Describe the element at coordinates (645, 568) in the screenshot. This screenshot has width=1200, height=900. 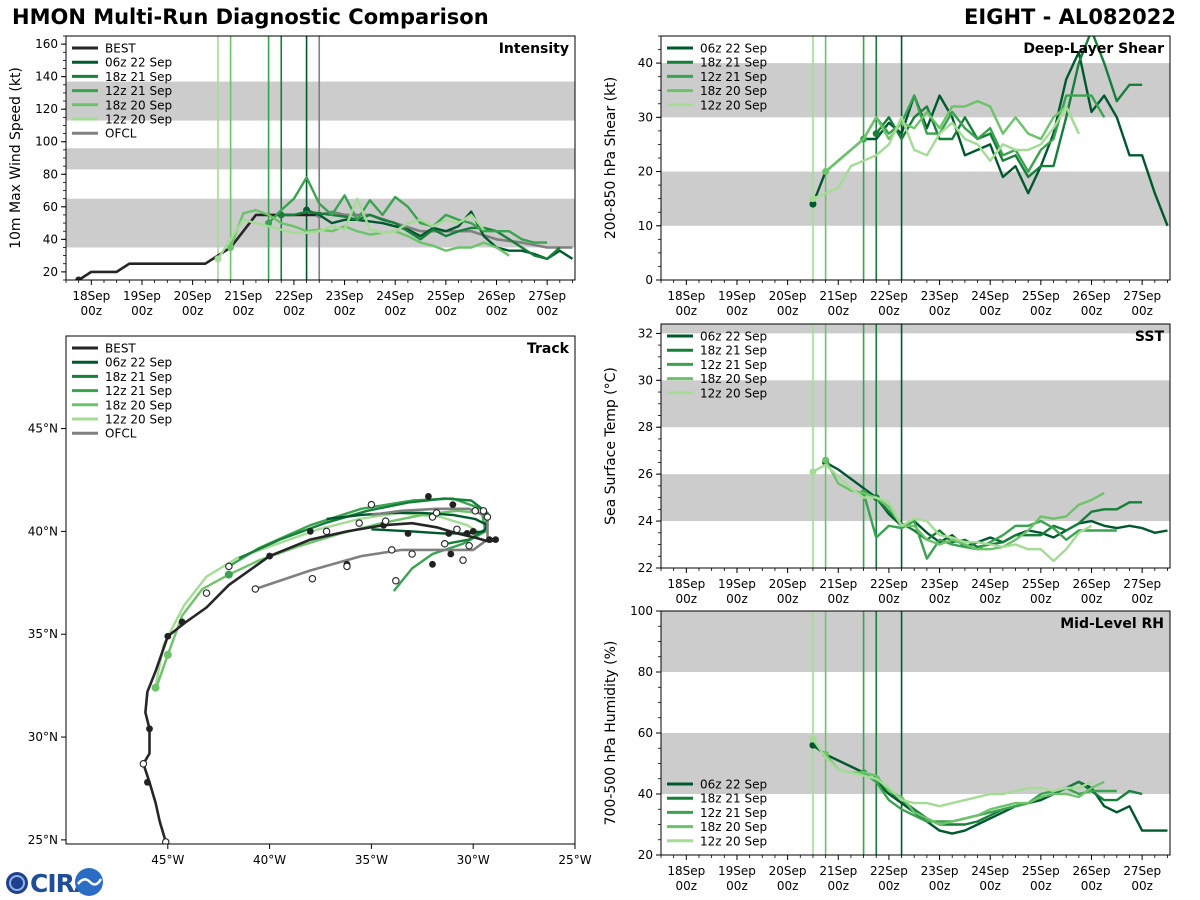
I see `y-tick-label: 22` at that location.